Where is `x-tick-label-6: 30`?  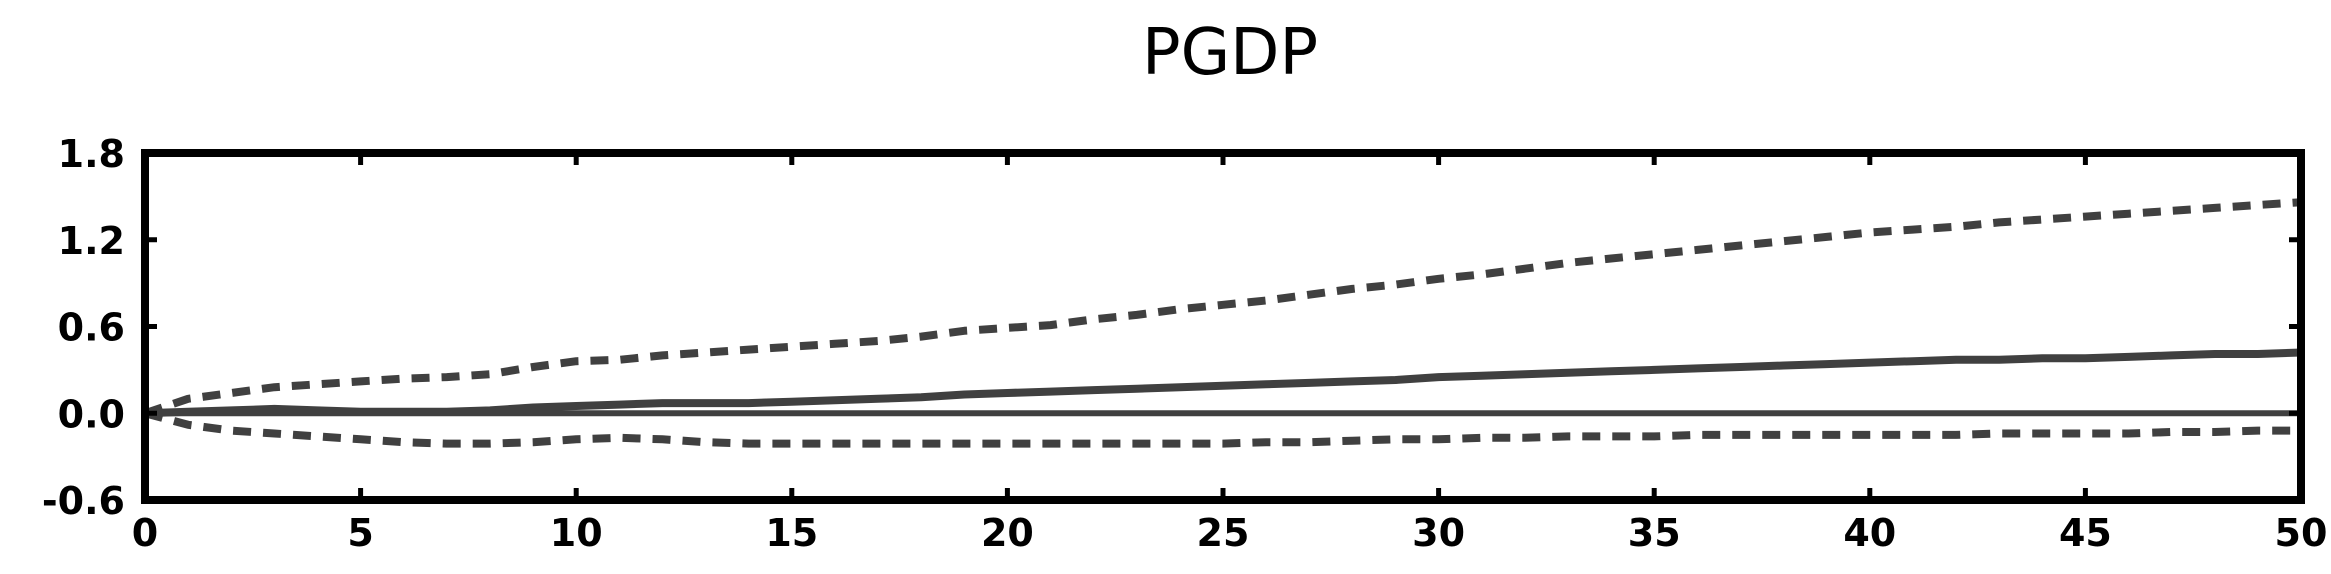 x-tick-label-6: 30 is located at coordinates (1438, 533).